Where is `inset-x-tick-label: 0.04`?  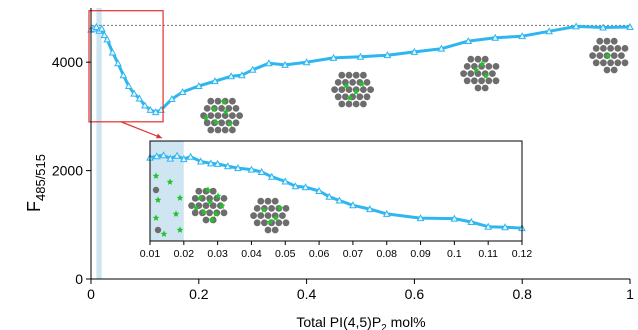 inset-x-tick-label: 0.04 is located at coordinates (251, 254).